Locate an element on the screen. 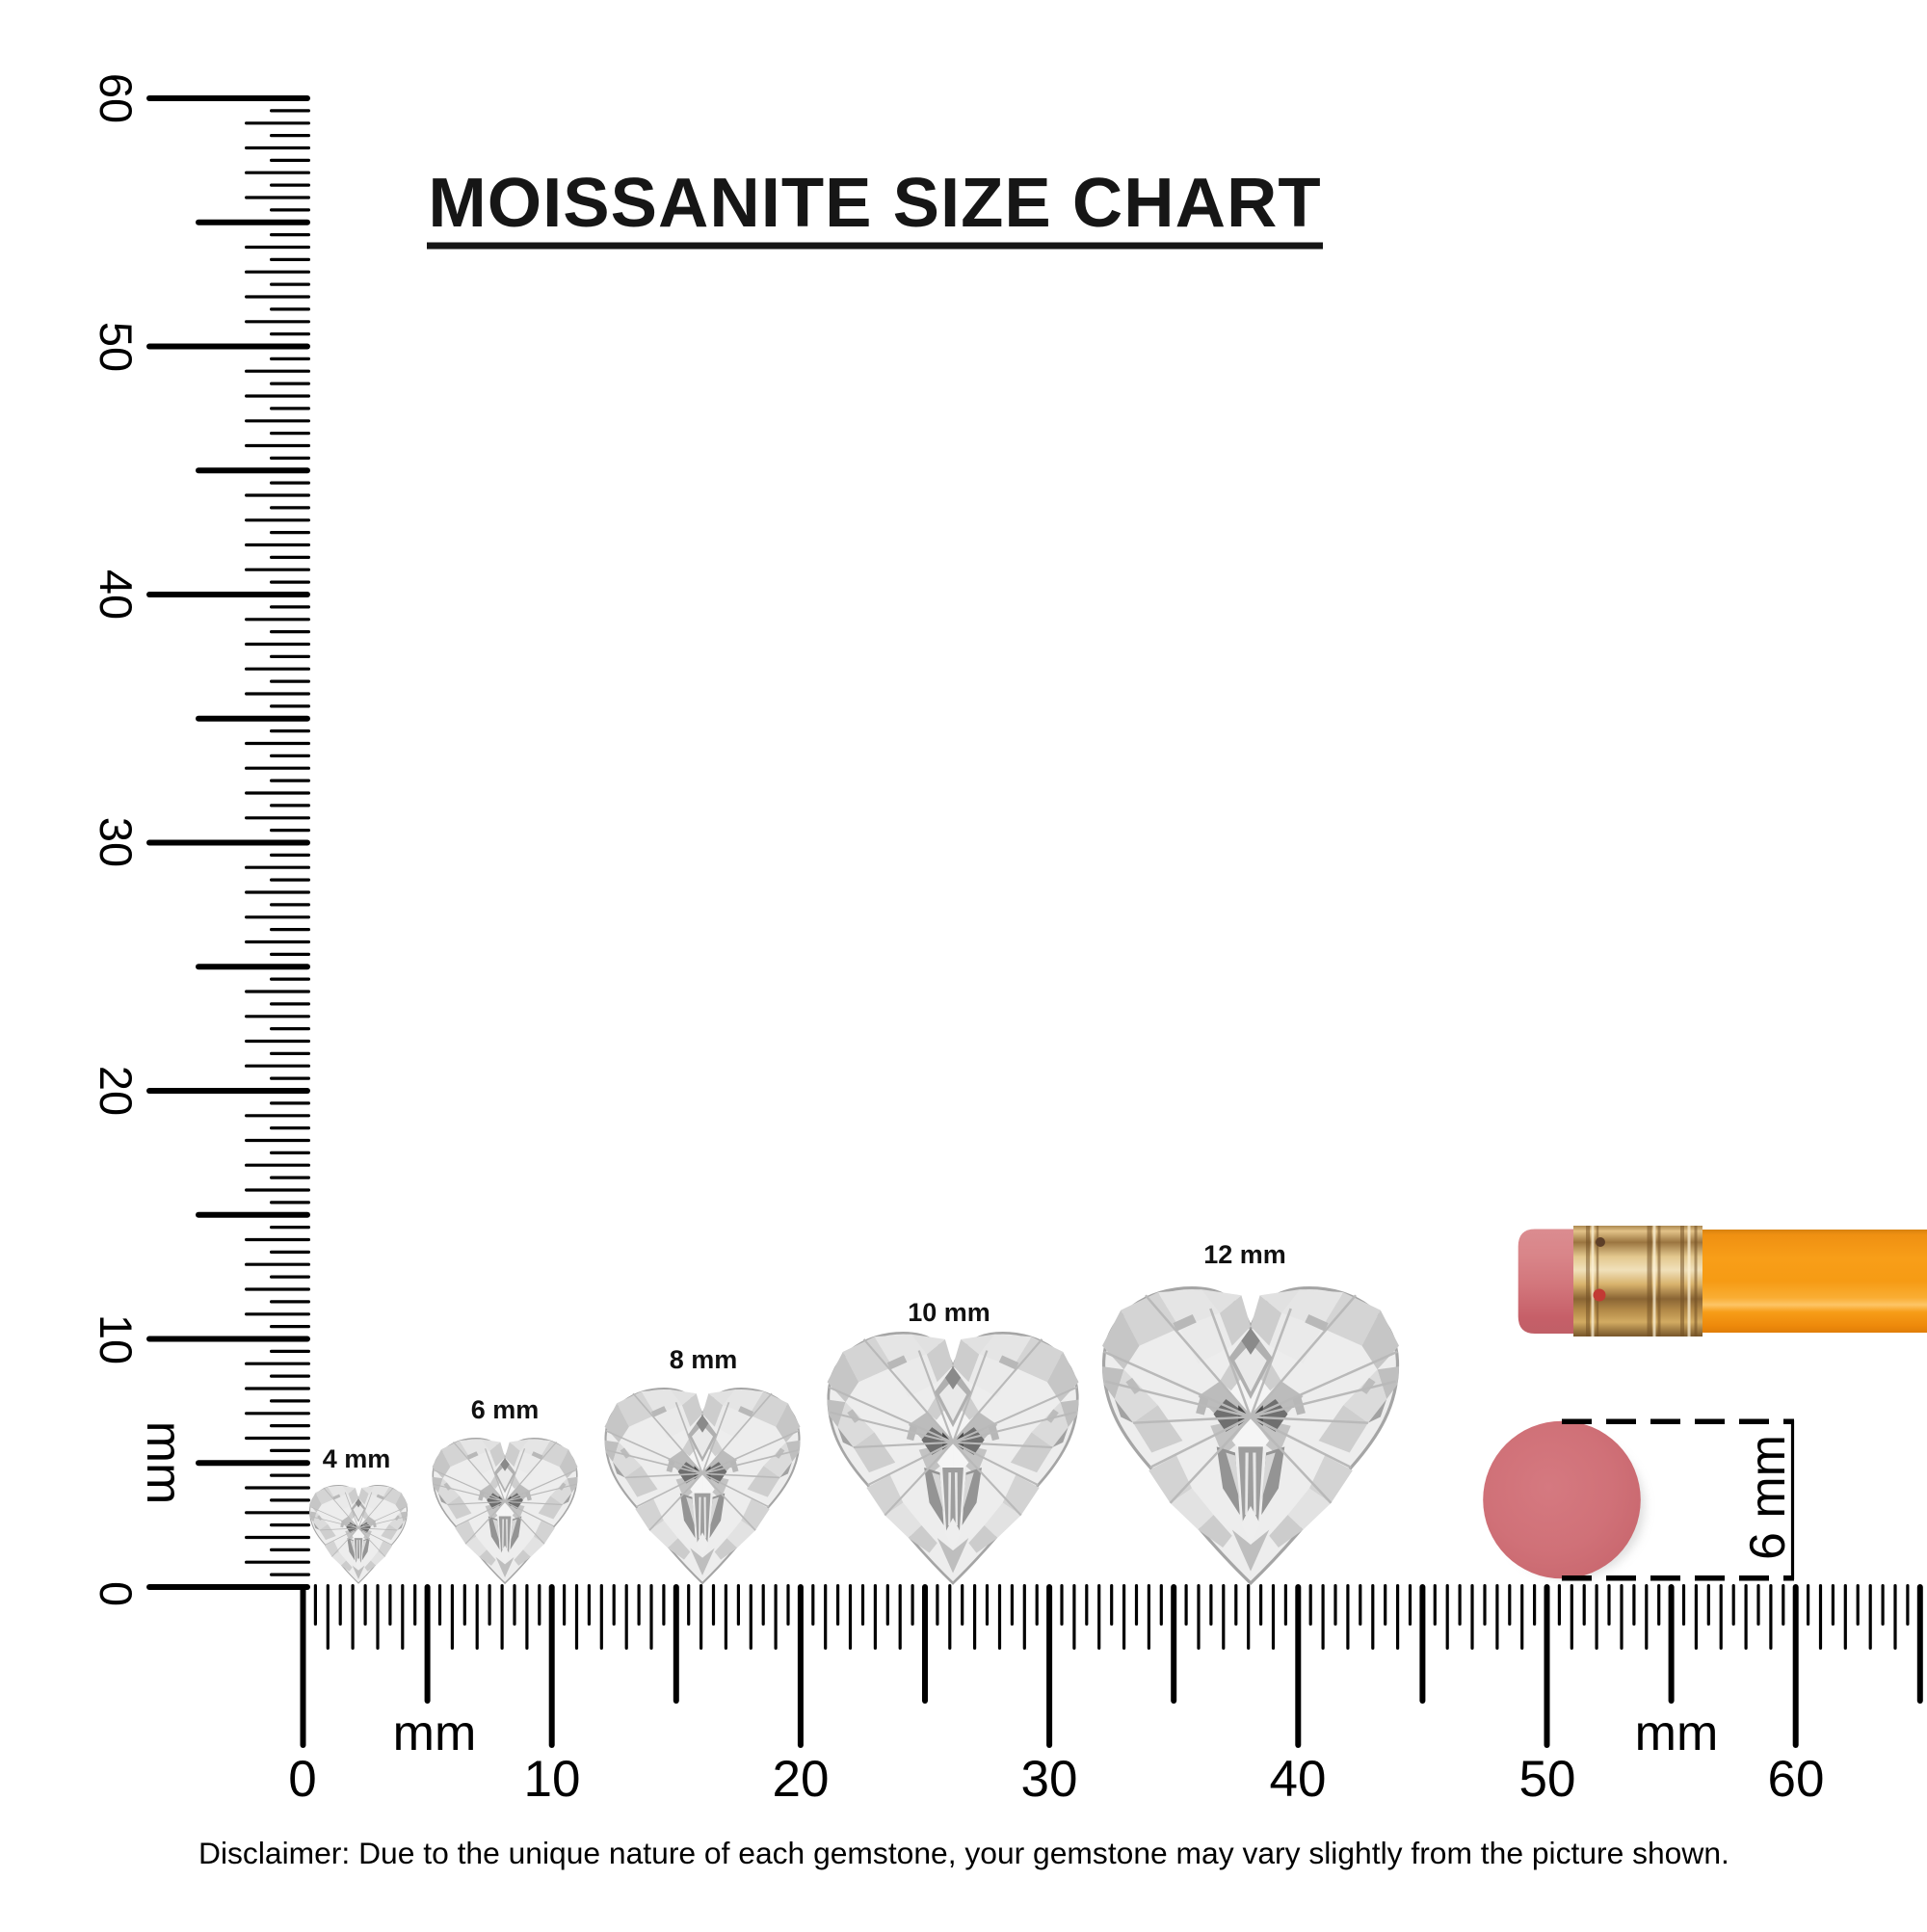 This screenshot has height=1932, width=1927. svg-text: 10 mm is located at coordinates (949, 1312).